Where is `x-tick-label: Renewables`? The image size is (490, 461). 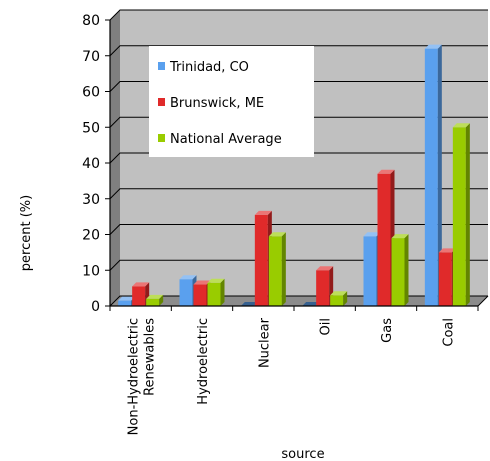
x-tick-label: Renewables is located at coordinates (150, 357).